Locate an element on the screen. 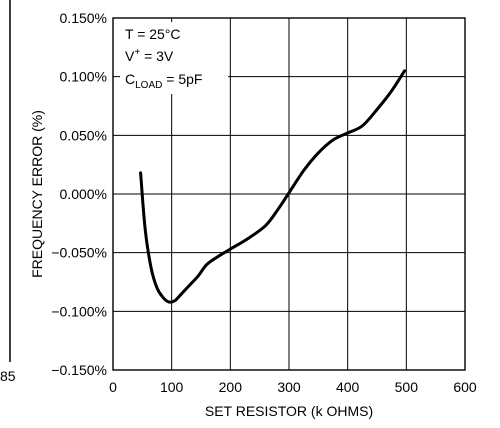 The width and height of the screenshot is (500, 428). y-tick-label: 0.150% is located at coordinates (83, 18).